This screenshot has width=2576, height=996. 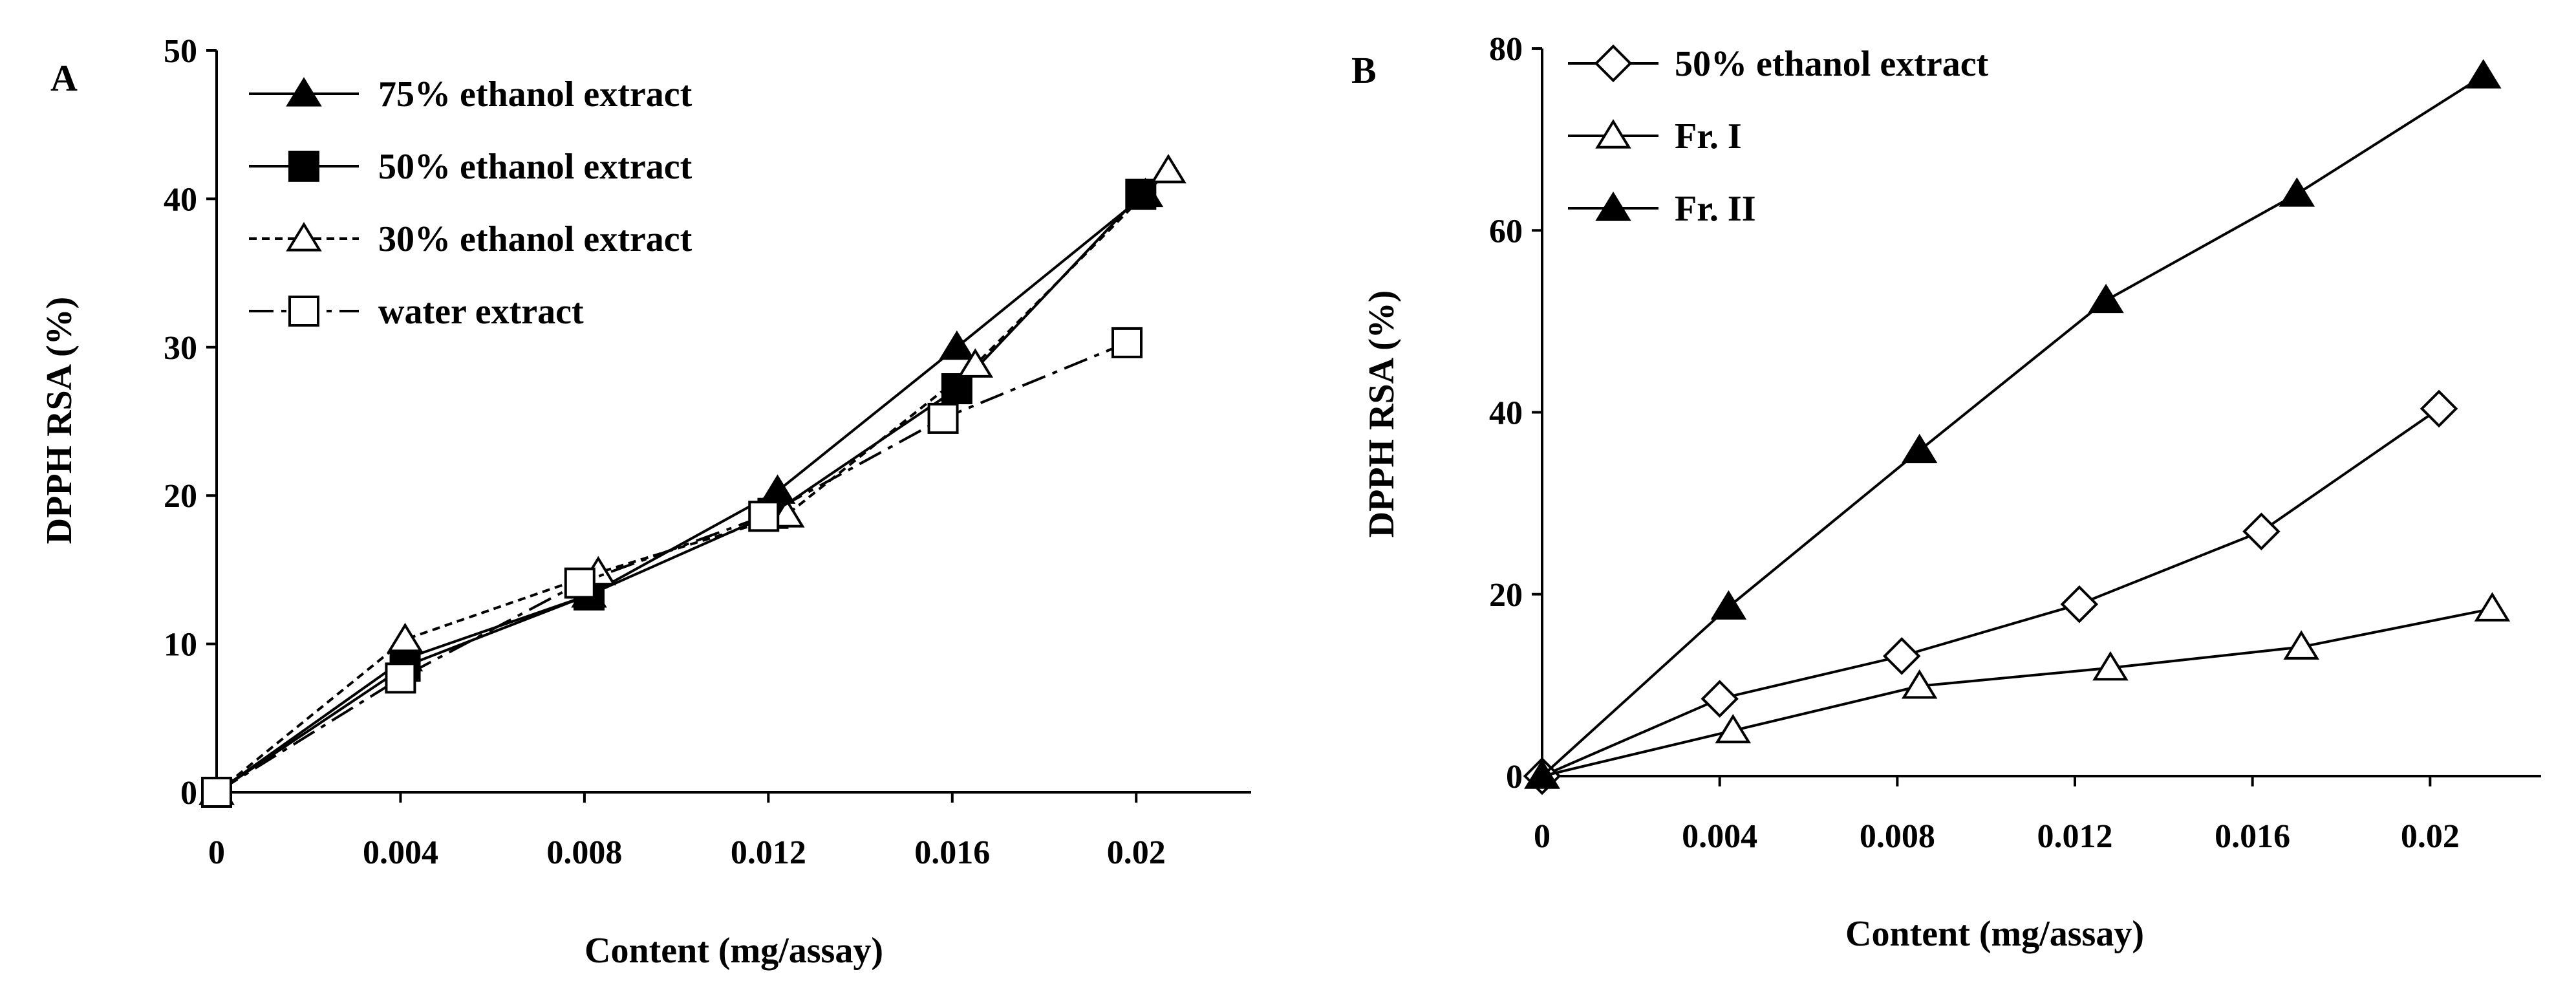 What do you see at coordinates (535, 94) in the screenshot?
I see `legend-label: 75% ethanol extract` at bounding box center [535, 94].